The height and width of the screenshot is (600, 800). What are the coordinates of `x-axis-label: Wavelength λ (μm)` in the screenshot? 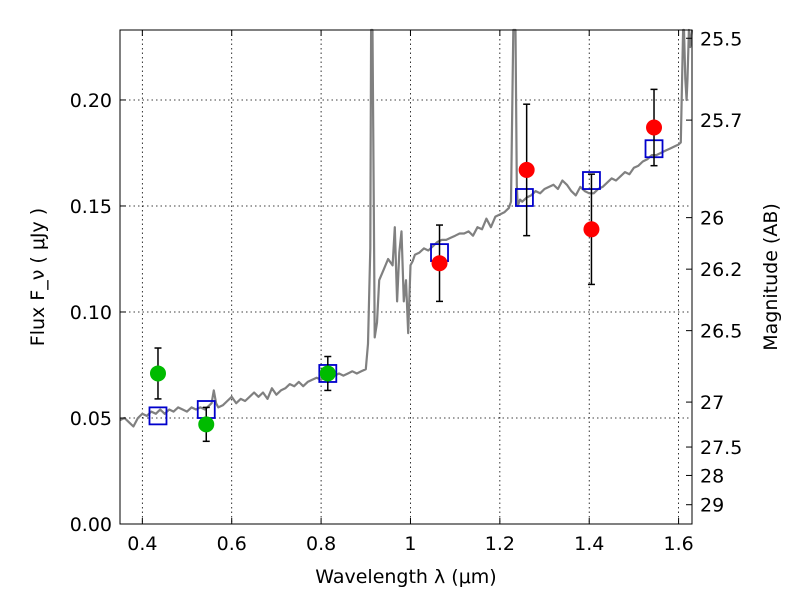 It's located at (405, 577).